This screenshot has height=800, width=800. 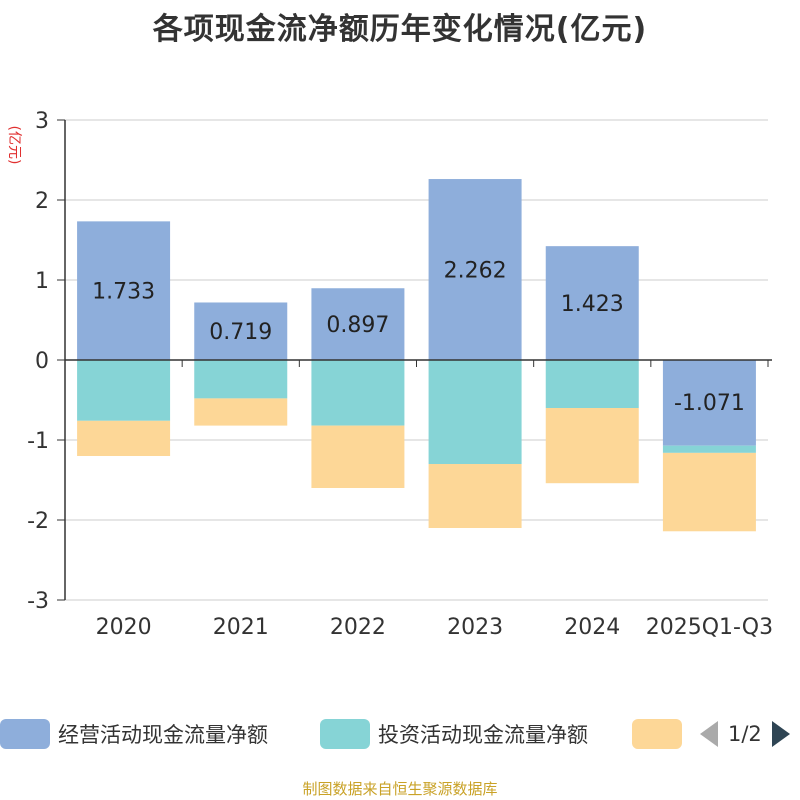 What do you see at coordinates (400, 789) in the screenshot?
I see `source-note: 制图数据来自恒生聚源数据库` at bounding box center [400, 789].